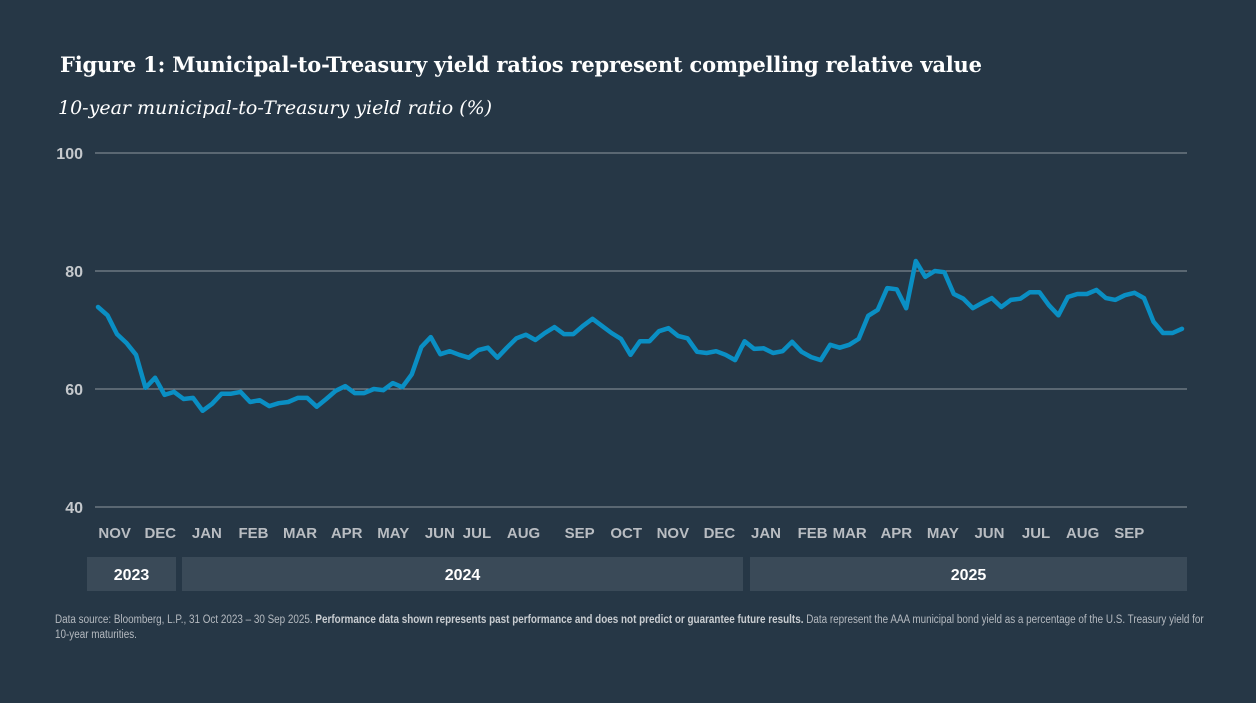 The image size is (1256, 703). I want to click on year-label: 2025, so click(969, 575).